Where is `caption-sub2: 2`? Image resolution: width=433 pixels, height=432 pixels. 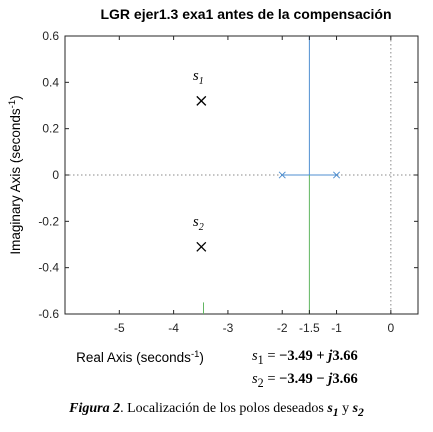 caption-sub2: 2 is located at coordinates (361, 412).